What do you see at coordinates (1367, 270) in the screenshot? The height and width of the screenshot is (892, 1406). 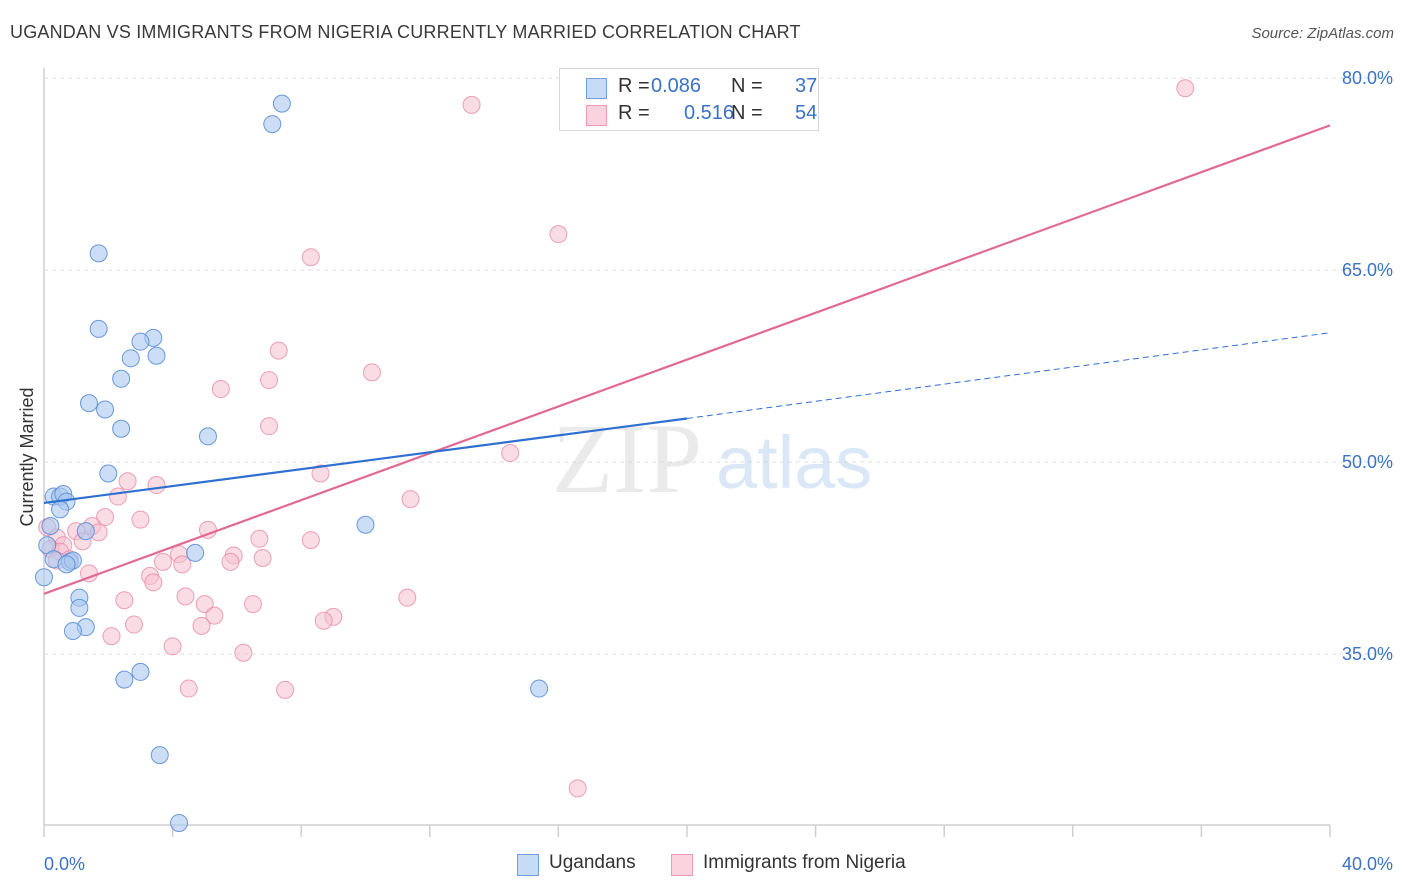 I see `y-tick-label: 65.0%` at bounding box center [1367, 270].